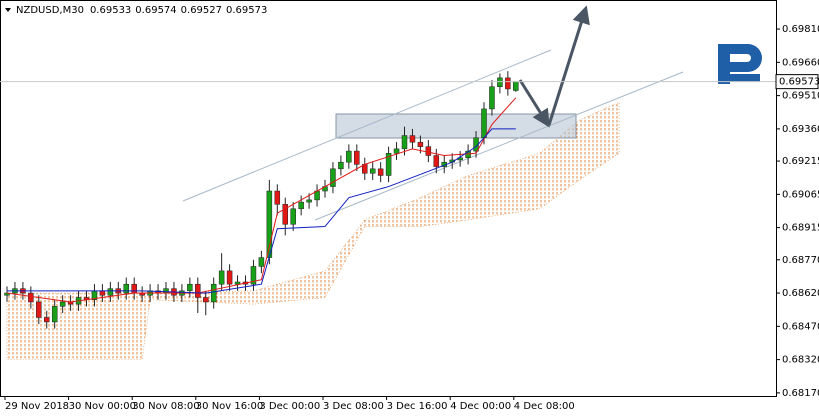 This screenshot has width=819, height=417. Describe the element at coordinates (456, 126) in the screenshot. I see `zone-rectangle` at that location.